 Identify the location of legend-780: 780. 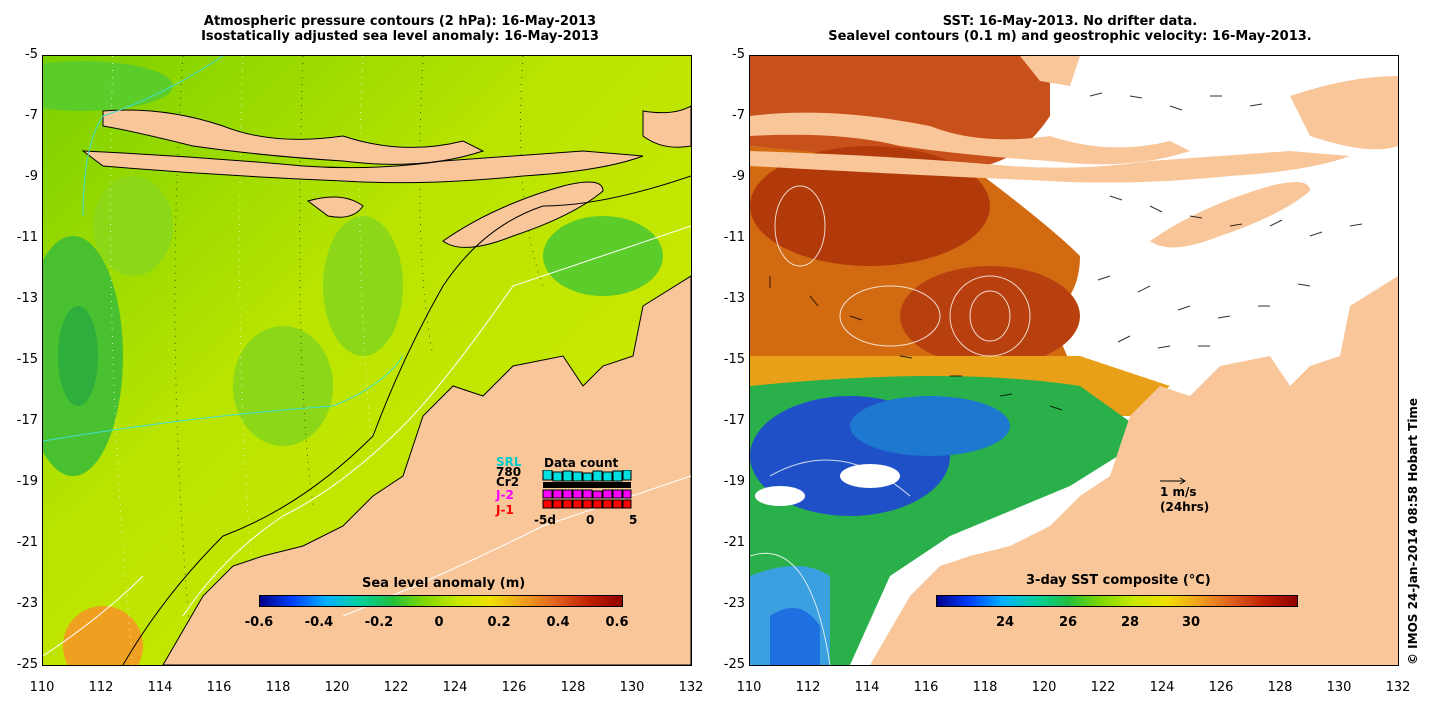
(509, 472).